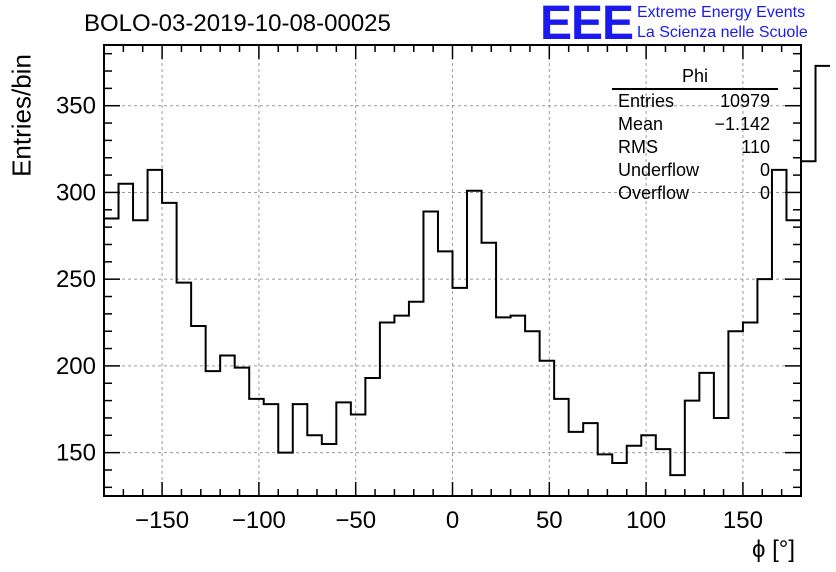 The image size is (836, 572). What do you see at coordinates (162, 520) in the screenshot?
I see `x-tick-label: −150` at bounding box center [162, 520].